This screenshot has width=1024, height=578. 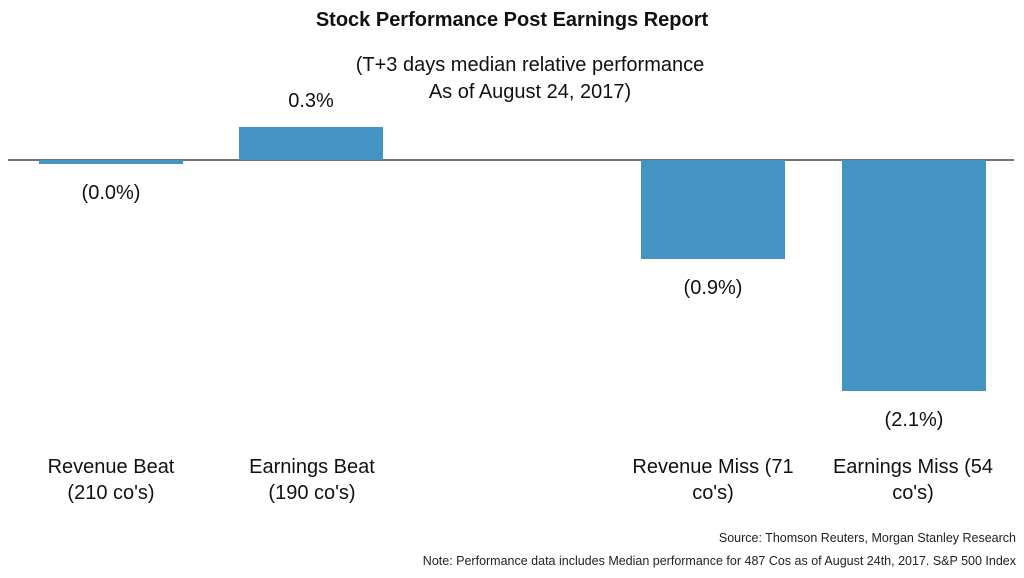 What do you see at coordinates (713, 467) in the screenshot?
I see `category-label-line: Revenue Miss (71` at bounding box center [713, 467].